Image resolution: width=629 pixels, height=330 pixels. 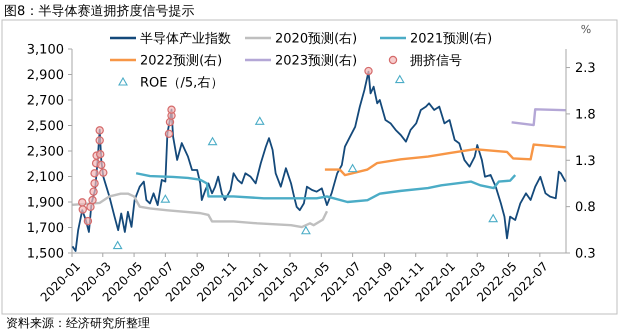 I want to click on y-tick-label: 2,500, so click(x=45, y=126).